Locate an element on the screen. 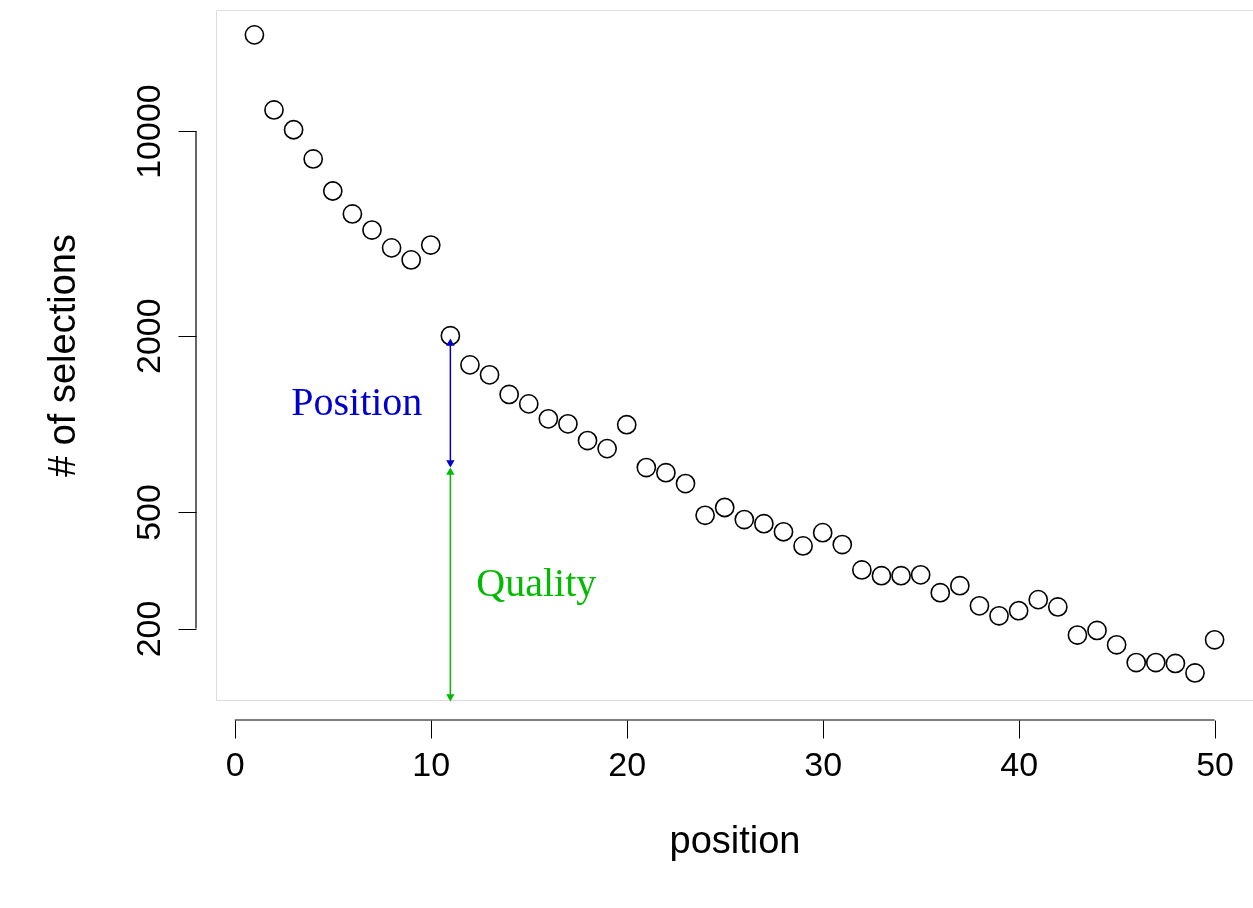  x-tick-label: 30 is located at coordinates (823, 763).